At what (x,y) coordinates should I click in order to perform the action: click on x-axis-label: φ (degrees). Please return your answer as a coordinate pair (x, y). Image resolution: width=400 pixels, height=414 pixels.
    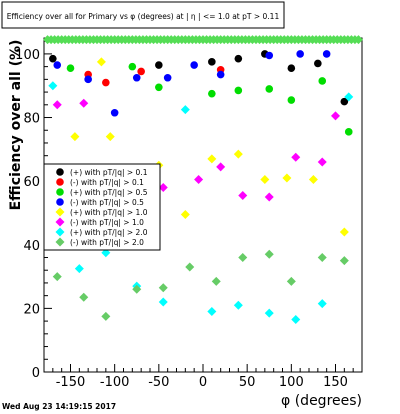
    Looking at the image, I should click on (321, 401).